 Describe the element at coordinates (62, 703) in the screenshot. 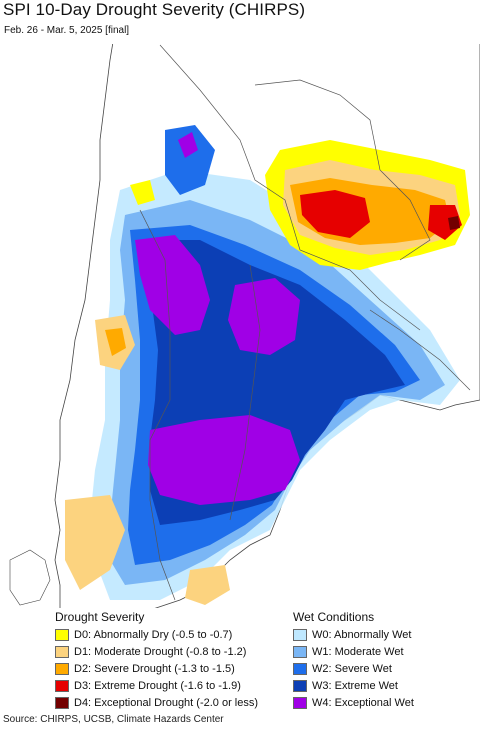

I see `swatch-d4` at that location.